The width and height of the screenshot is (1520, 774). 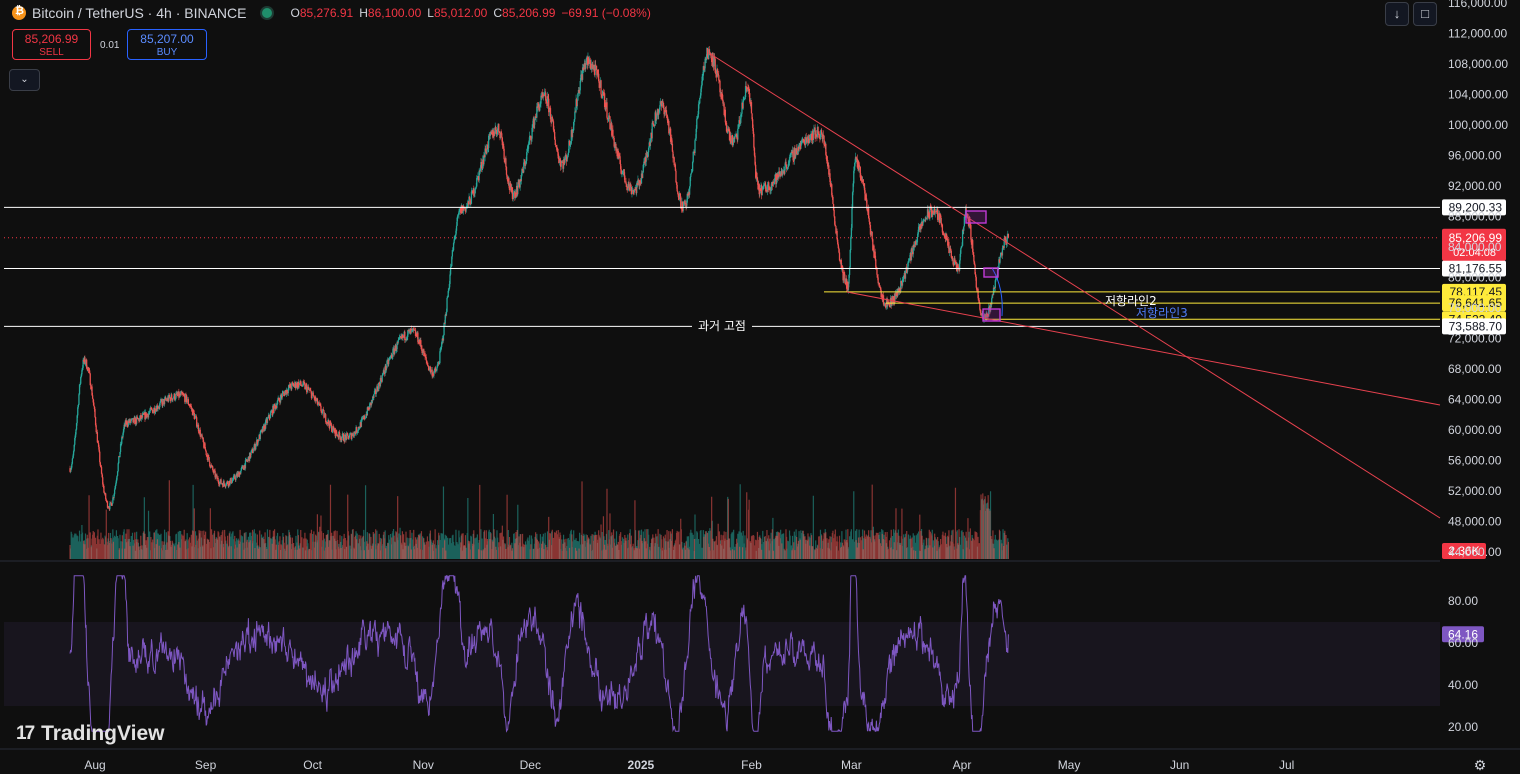 I want to click on rsi-tick-label: 40.00, so click(x=1463, y=685).